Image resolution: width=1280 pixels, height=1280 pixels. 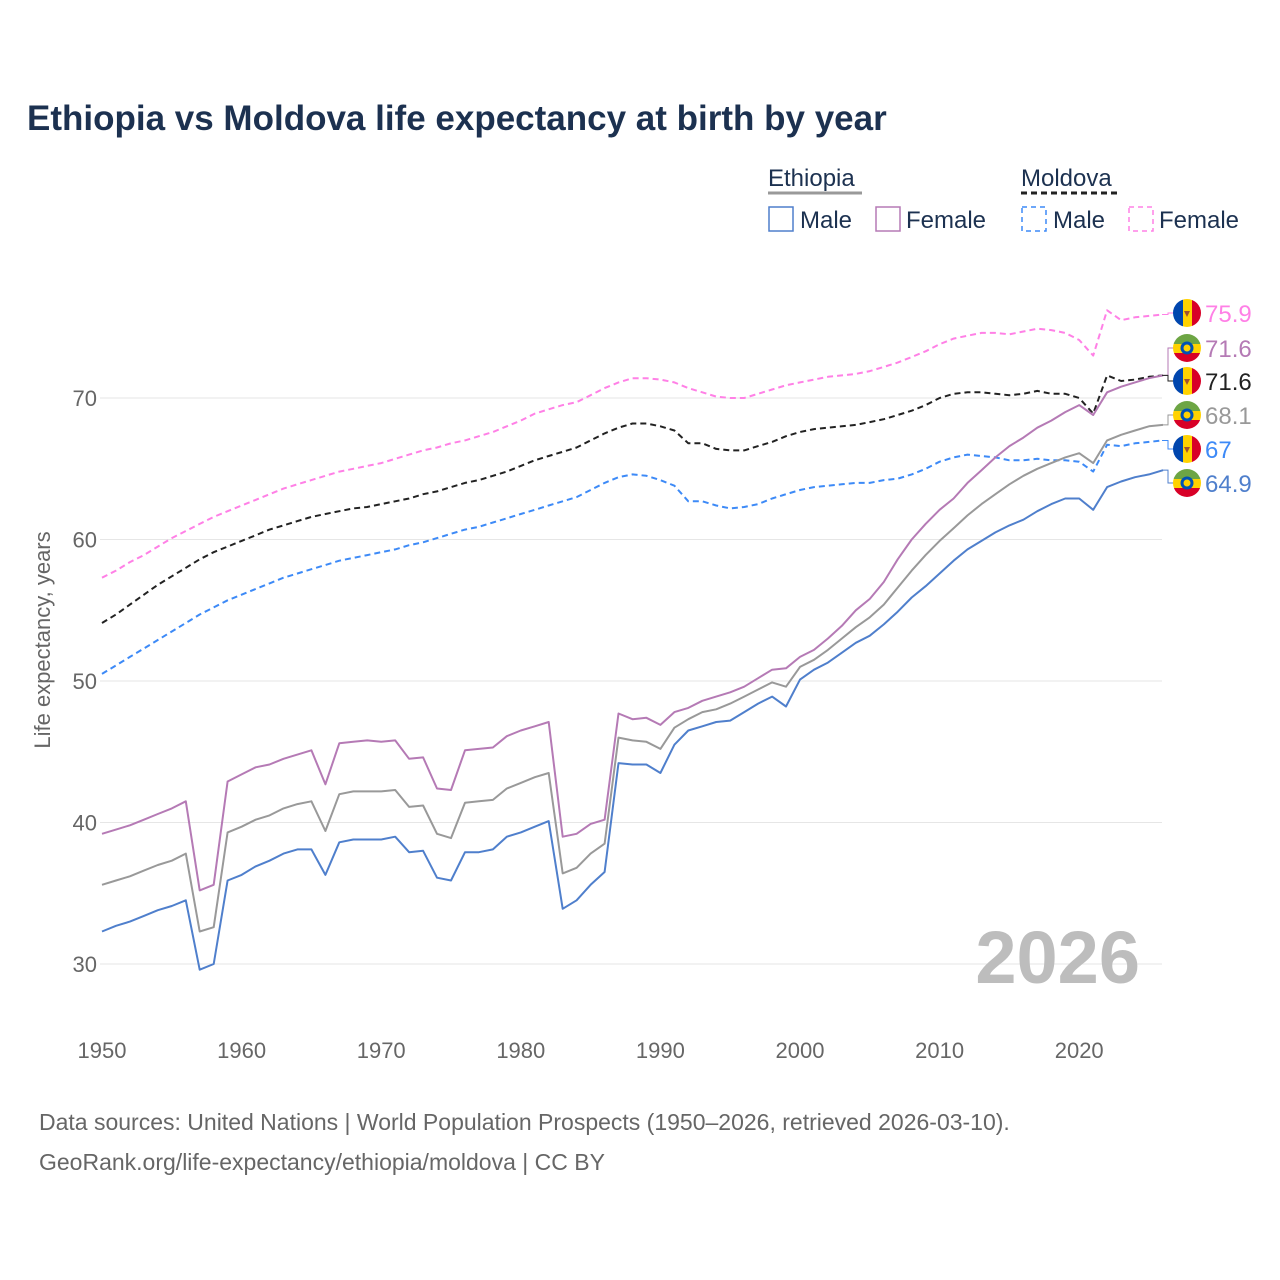 What do you see at coordinates (1218, 450) in the screenshot?
I see `end-value-label: 67` at bounding box center [1218, 450].